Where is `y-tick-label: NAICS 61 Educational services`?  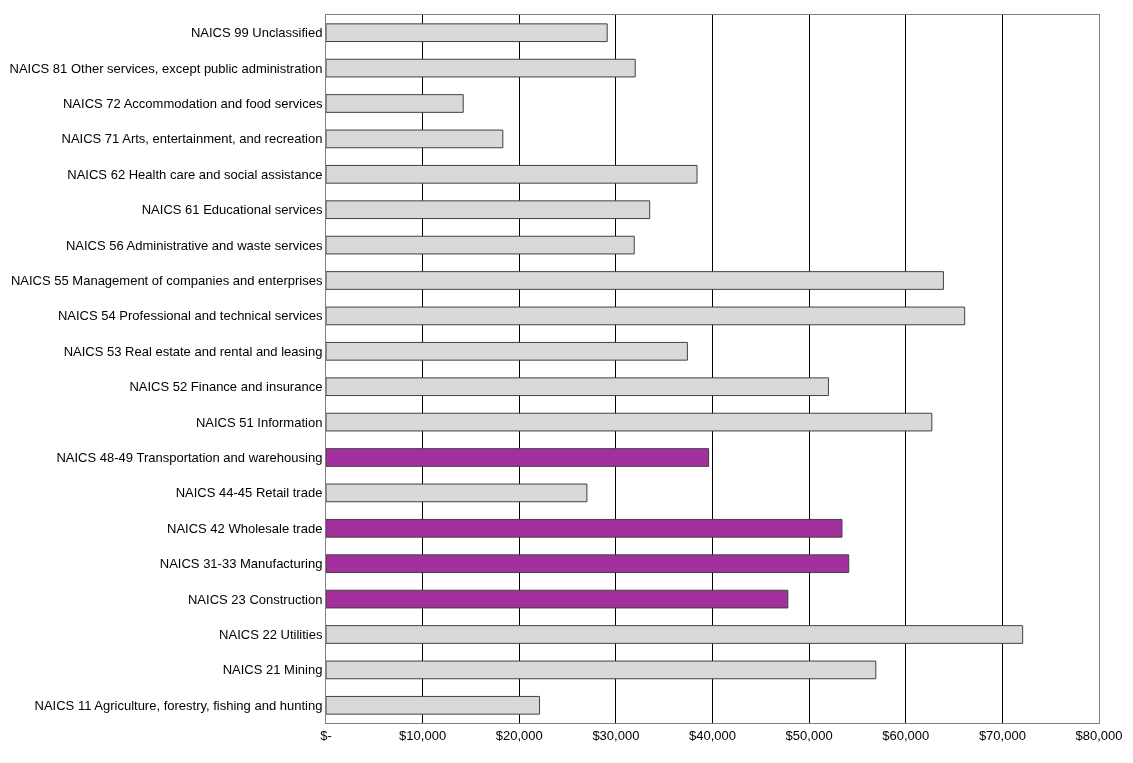
y-tick-label: NAICS 61 Educational services is located at coordinates (232, 210).